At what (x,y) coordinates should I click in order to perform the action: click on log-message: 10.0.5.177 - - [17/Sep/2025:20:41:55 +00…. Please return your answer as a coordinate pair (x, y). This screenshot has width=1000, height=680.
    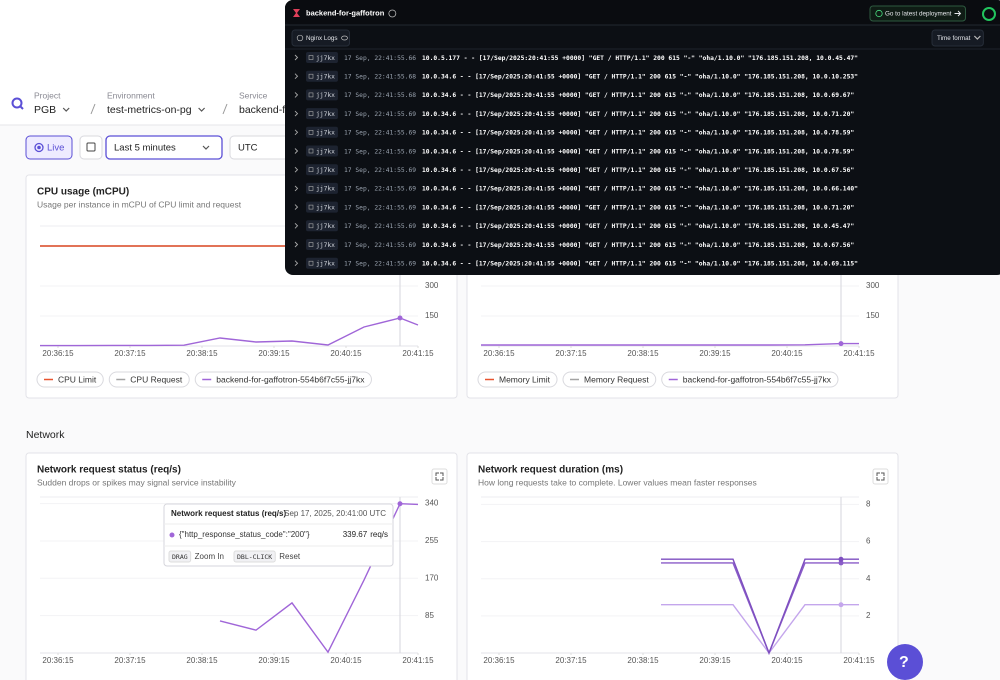
    Looking at the image, I should click on (640, 58).